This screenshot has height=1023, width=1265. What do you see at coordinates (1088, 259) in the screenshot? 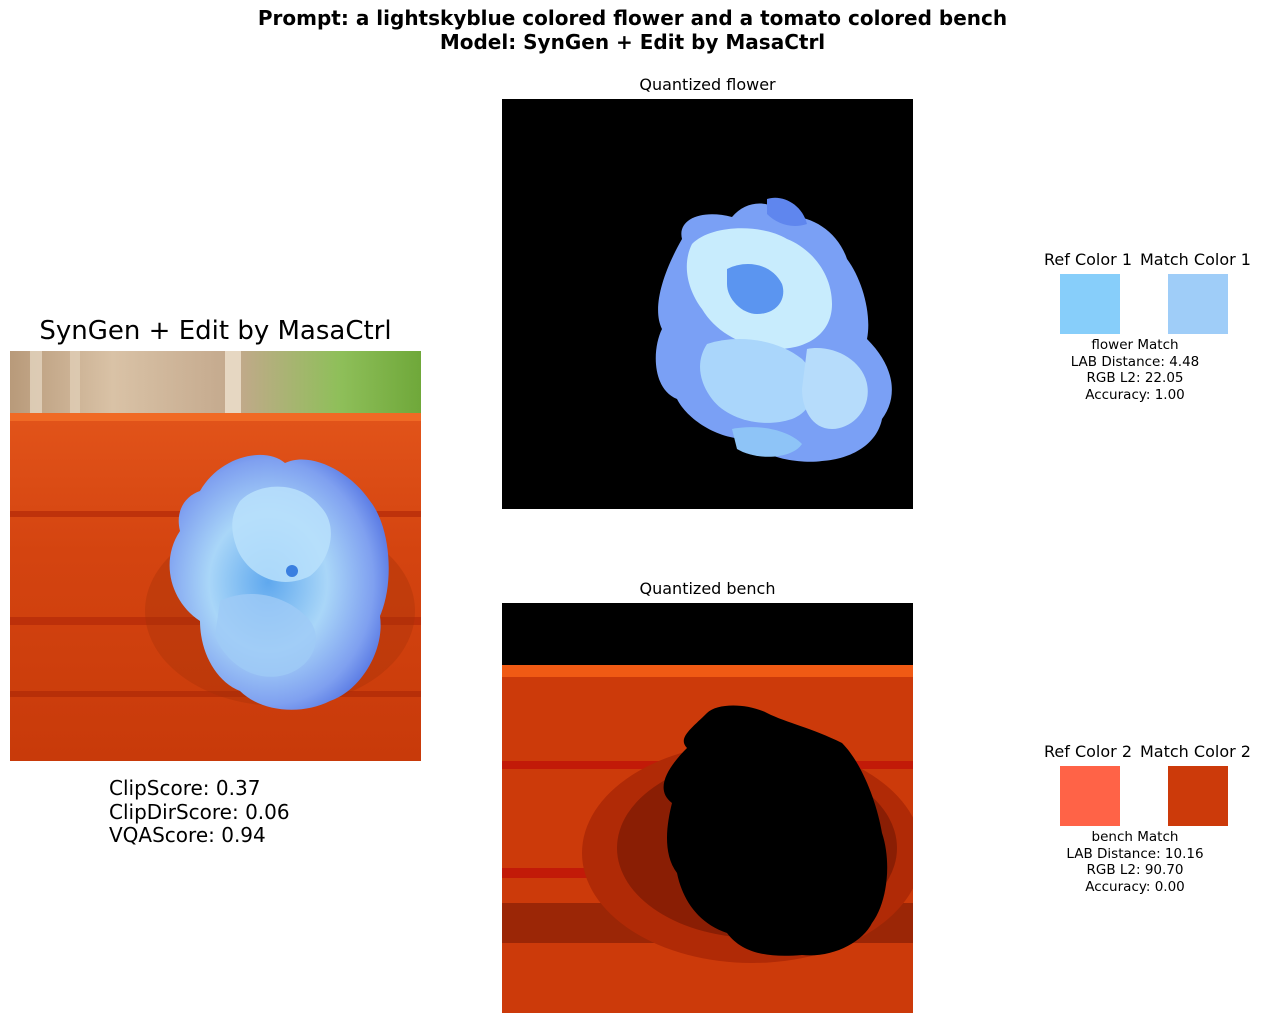
I see `ref-color-1-label: Ref Color 1` at bounding box center [1088, 259].